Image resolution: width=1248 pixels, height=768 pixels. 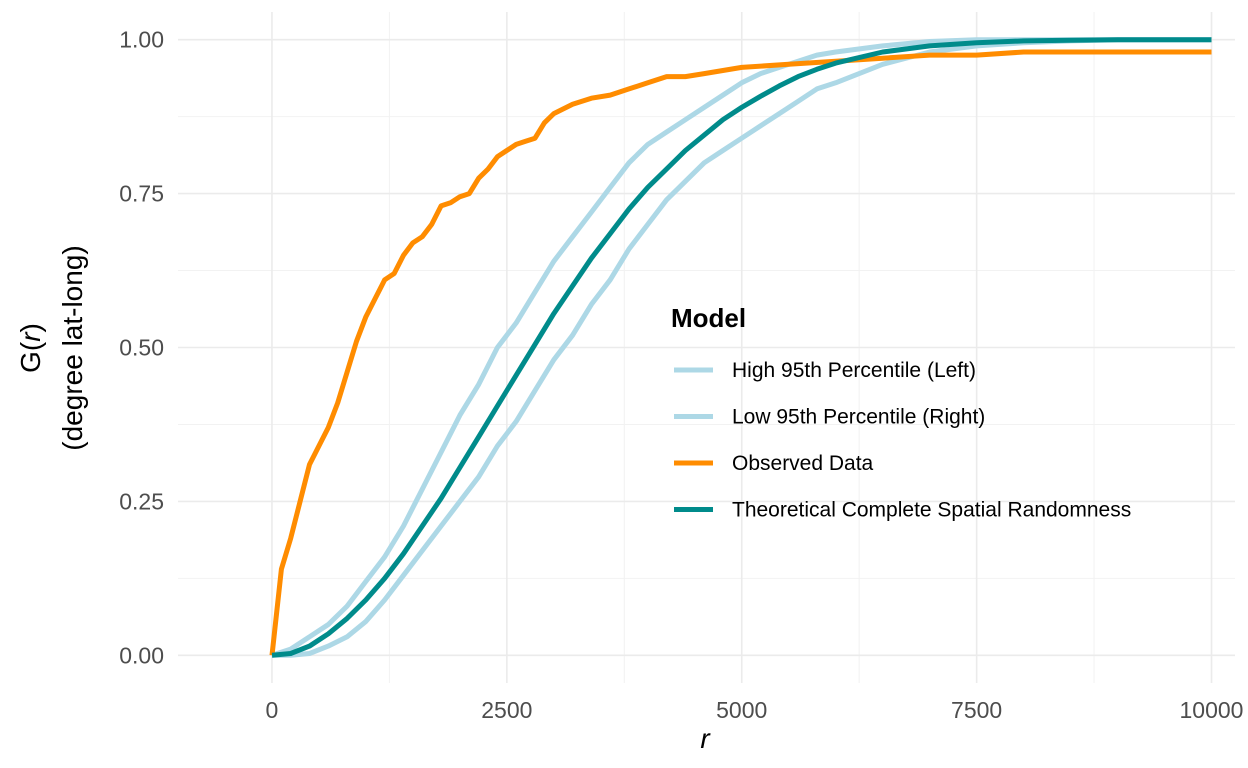 What do you see at coordinates (141, 501) in the screenshot?
I see `y-tick-label: 0.25` at bounding box center [141, 501].